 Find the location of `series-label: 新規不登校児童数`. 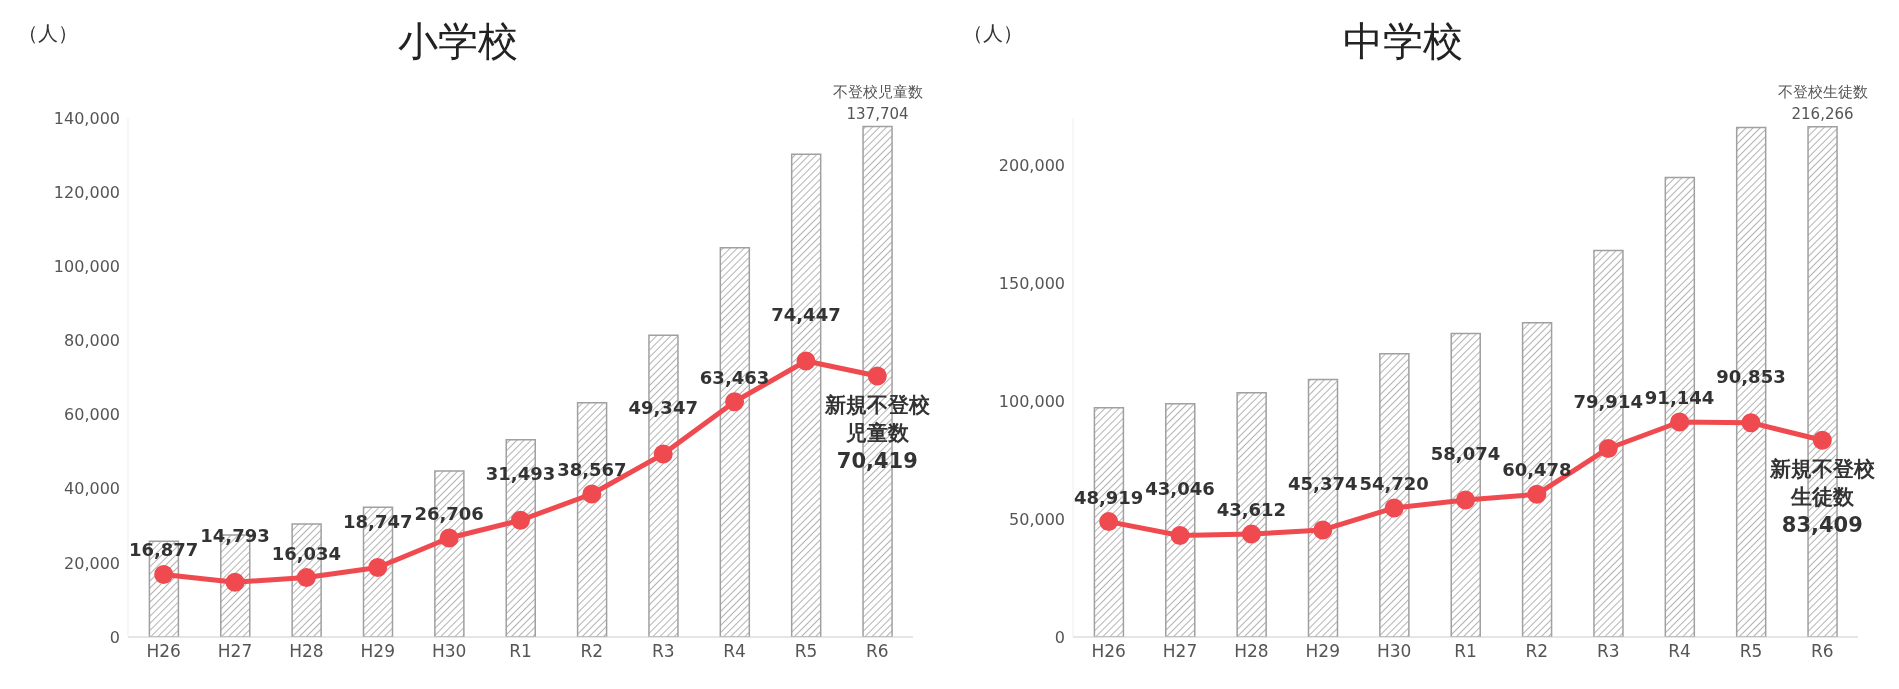

series-label: 新規不登校児童数 is located at coordinates (877, 418).